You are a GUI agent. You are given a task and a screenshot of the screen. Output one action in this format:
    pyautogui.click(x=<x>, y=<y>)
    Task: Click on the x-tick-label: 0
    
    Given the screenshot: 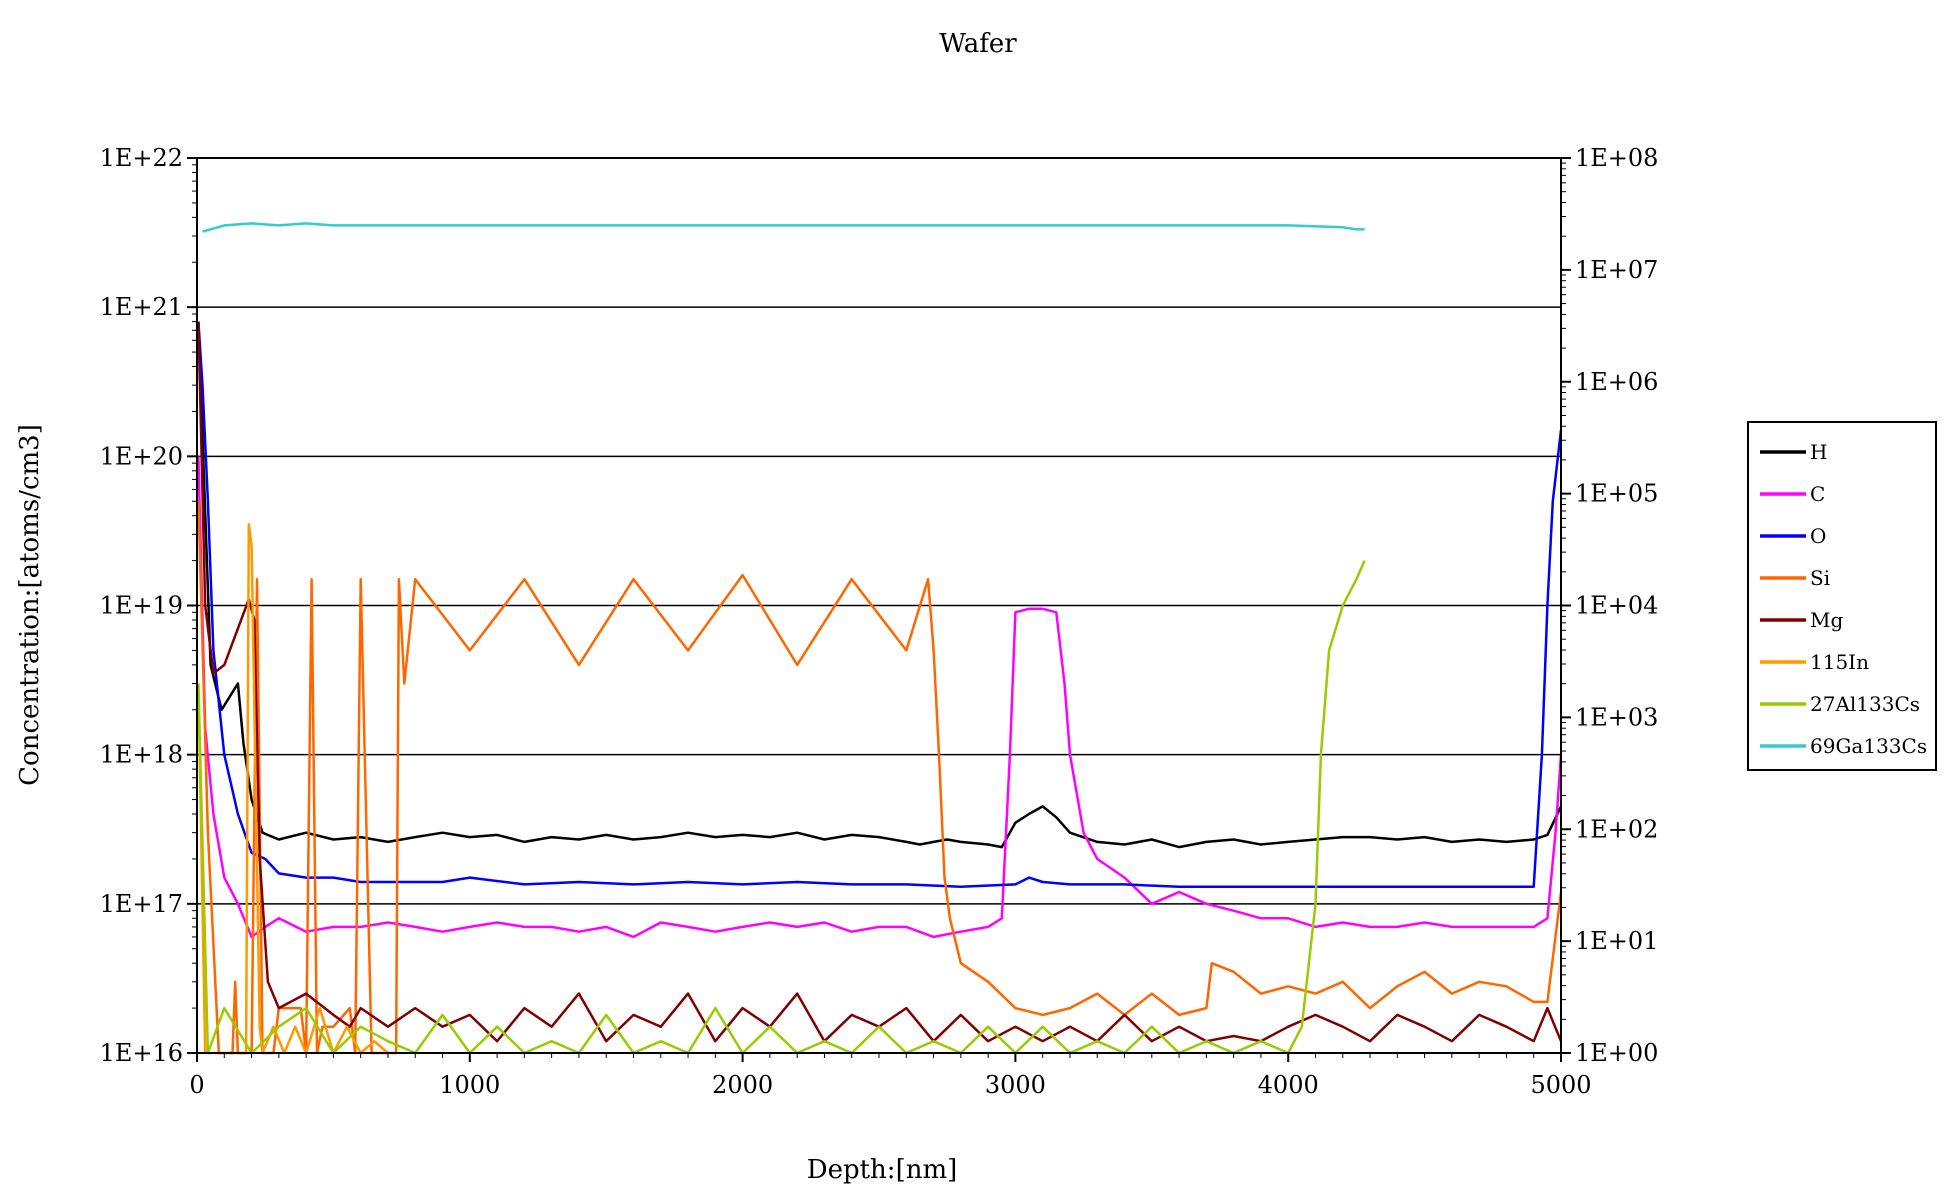 What is the action you would take?
    pyautogui.click(x=196, y=1085)
    